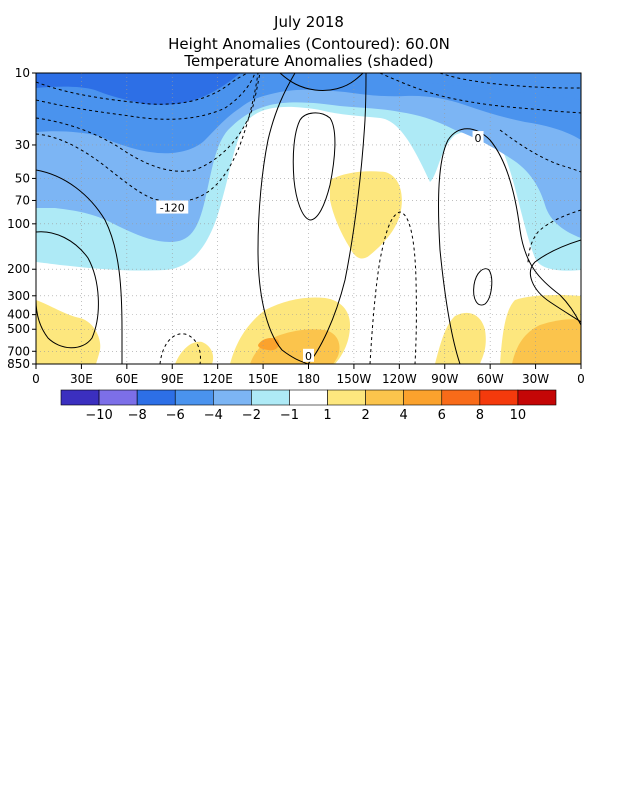 The image size is (618, 800). I want to click on shade-pos1-right-a, so click(460, 338).